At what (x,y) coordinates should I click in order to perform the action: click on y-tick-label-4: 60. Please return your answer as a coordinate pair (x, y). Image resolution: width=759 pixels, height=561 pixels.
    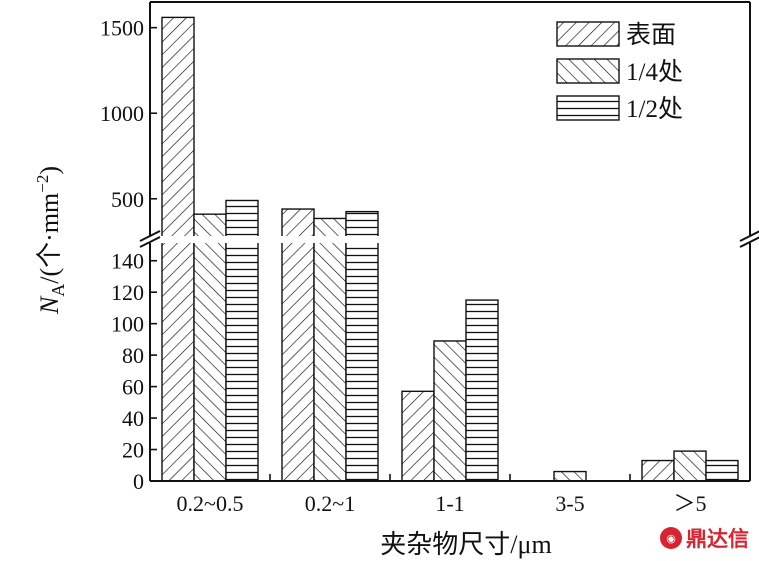
    Looking at the image, I should click on (133, 387).